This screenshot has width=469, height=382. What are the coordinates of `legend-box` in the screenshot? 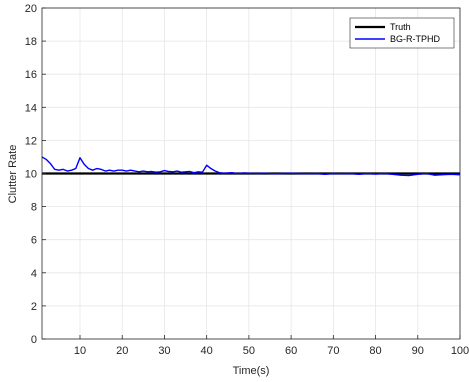 It's located at (402, 33).